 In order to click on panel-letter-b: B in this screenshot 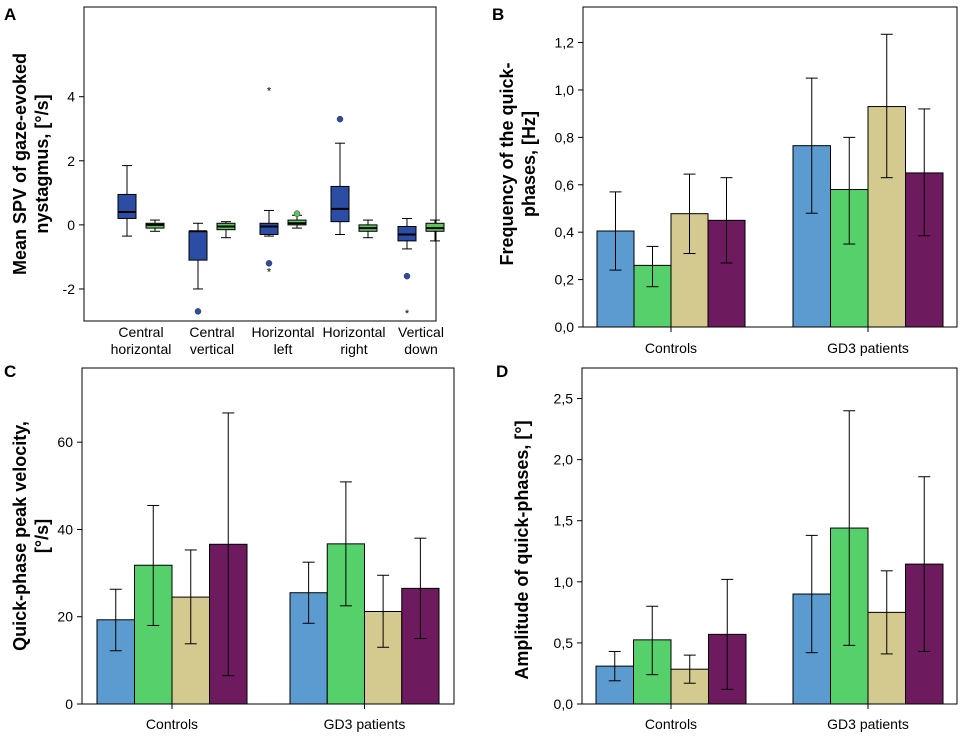, I will do `click(498, 14)`.